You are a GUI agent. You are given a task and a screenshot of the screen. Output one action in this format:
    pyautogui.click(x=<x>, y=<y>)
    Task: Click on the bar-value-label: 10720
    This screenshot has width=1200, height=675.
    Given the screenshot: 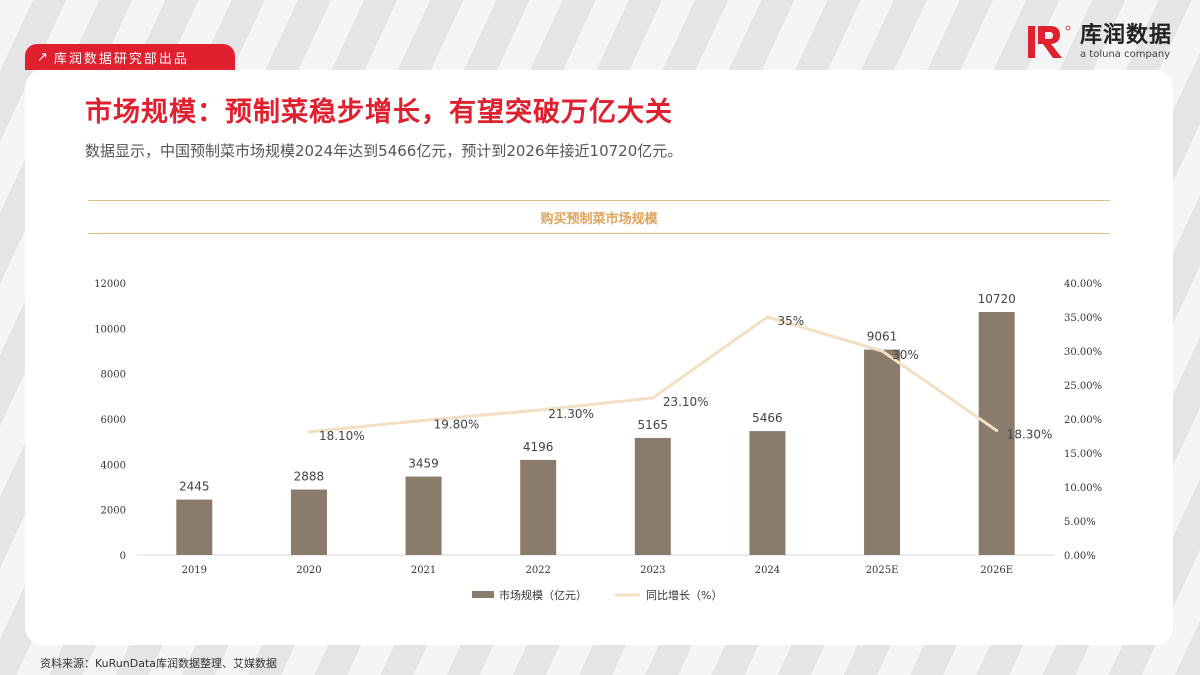 What is the action you would take?
    pyautogui.click(x=997, y=299)
    